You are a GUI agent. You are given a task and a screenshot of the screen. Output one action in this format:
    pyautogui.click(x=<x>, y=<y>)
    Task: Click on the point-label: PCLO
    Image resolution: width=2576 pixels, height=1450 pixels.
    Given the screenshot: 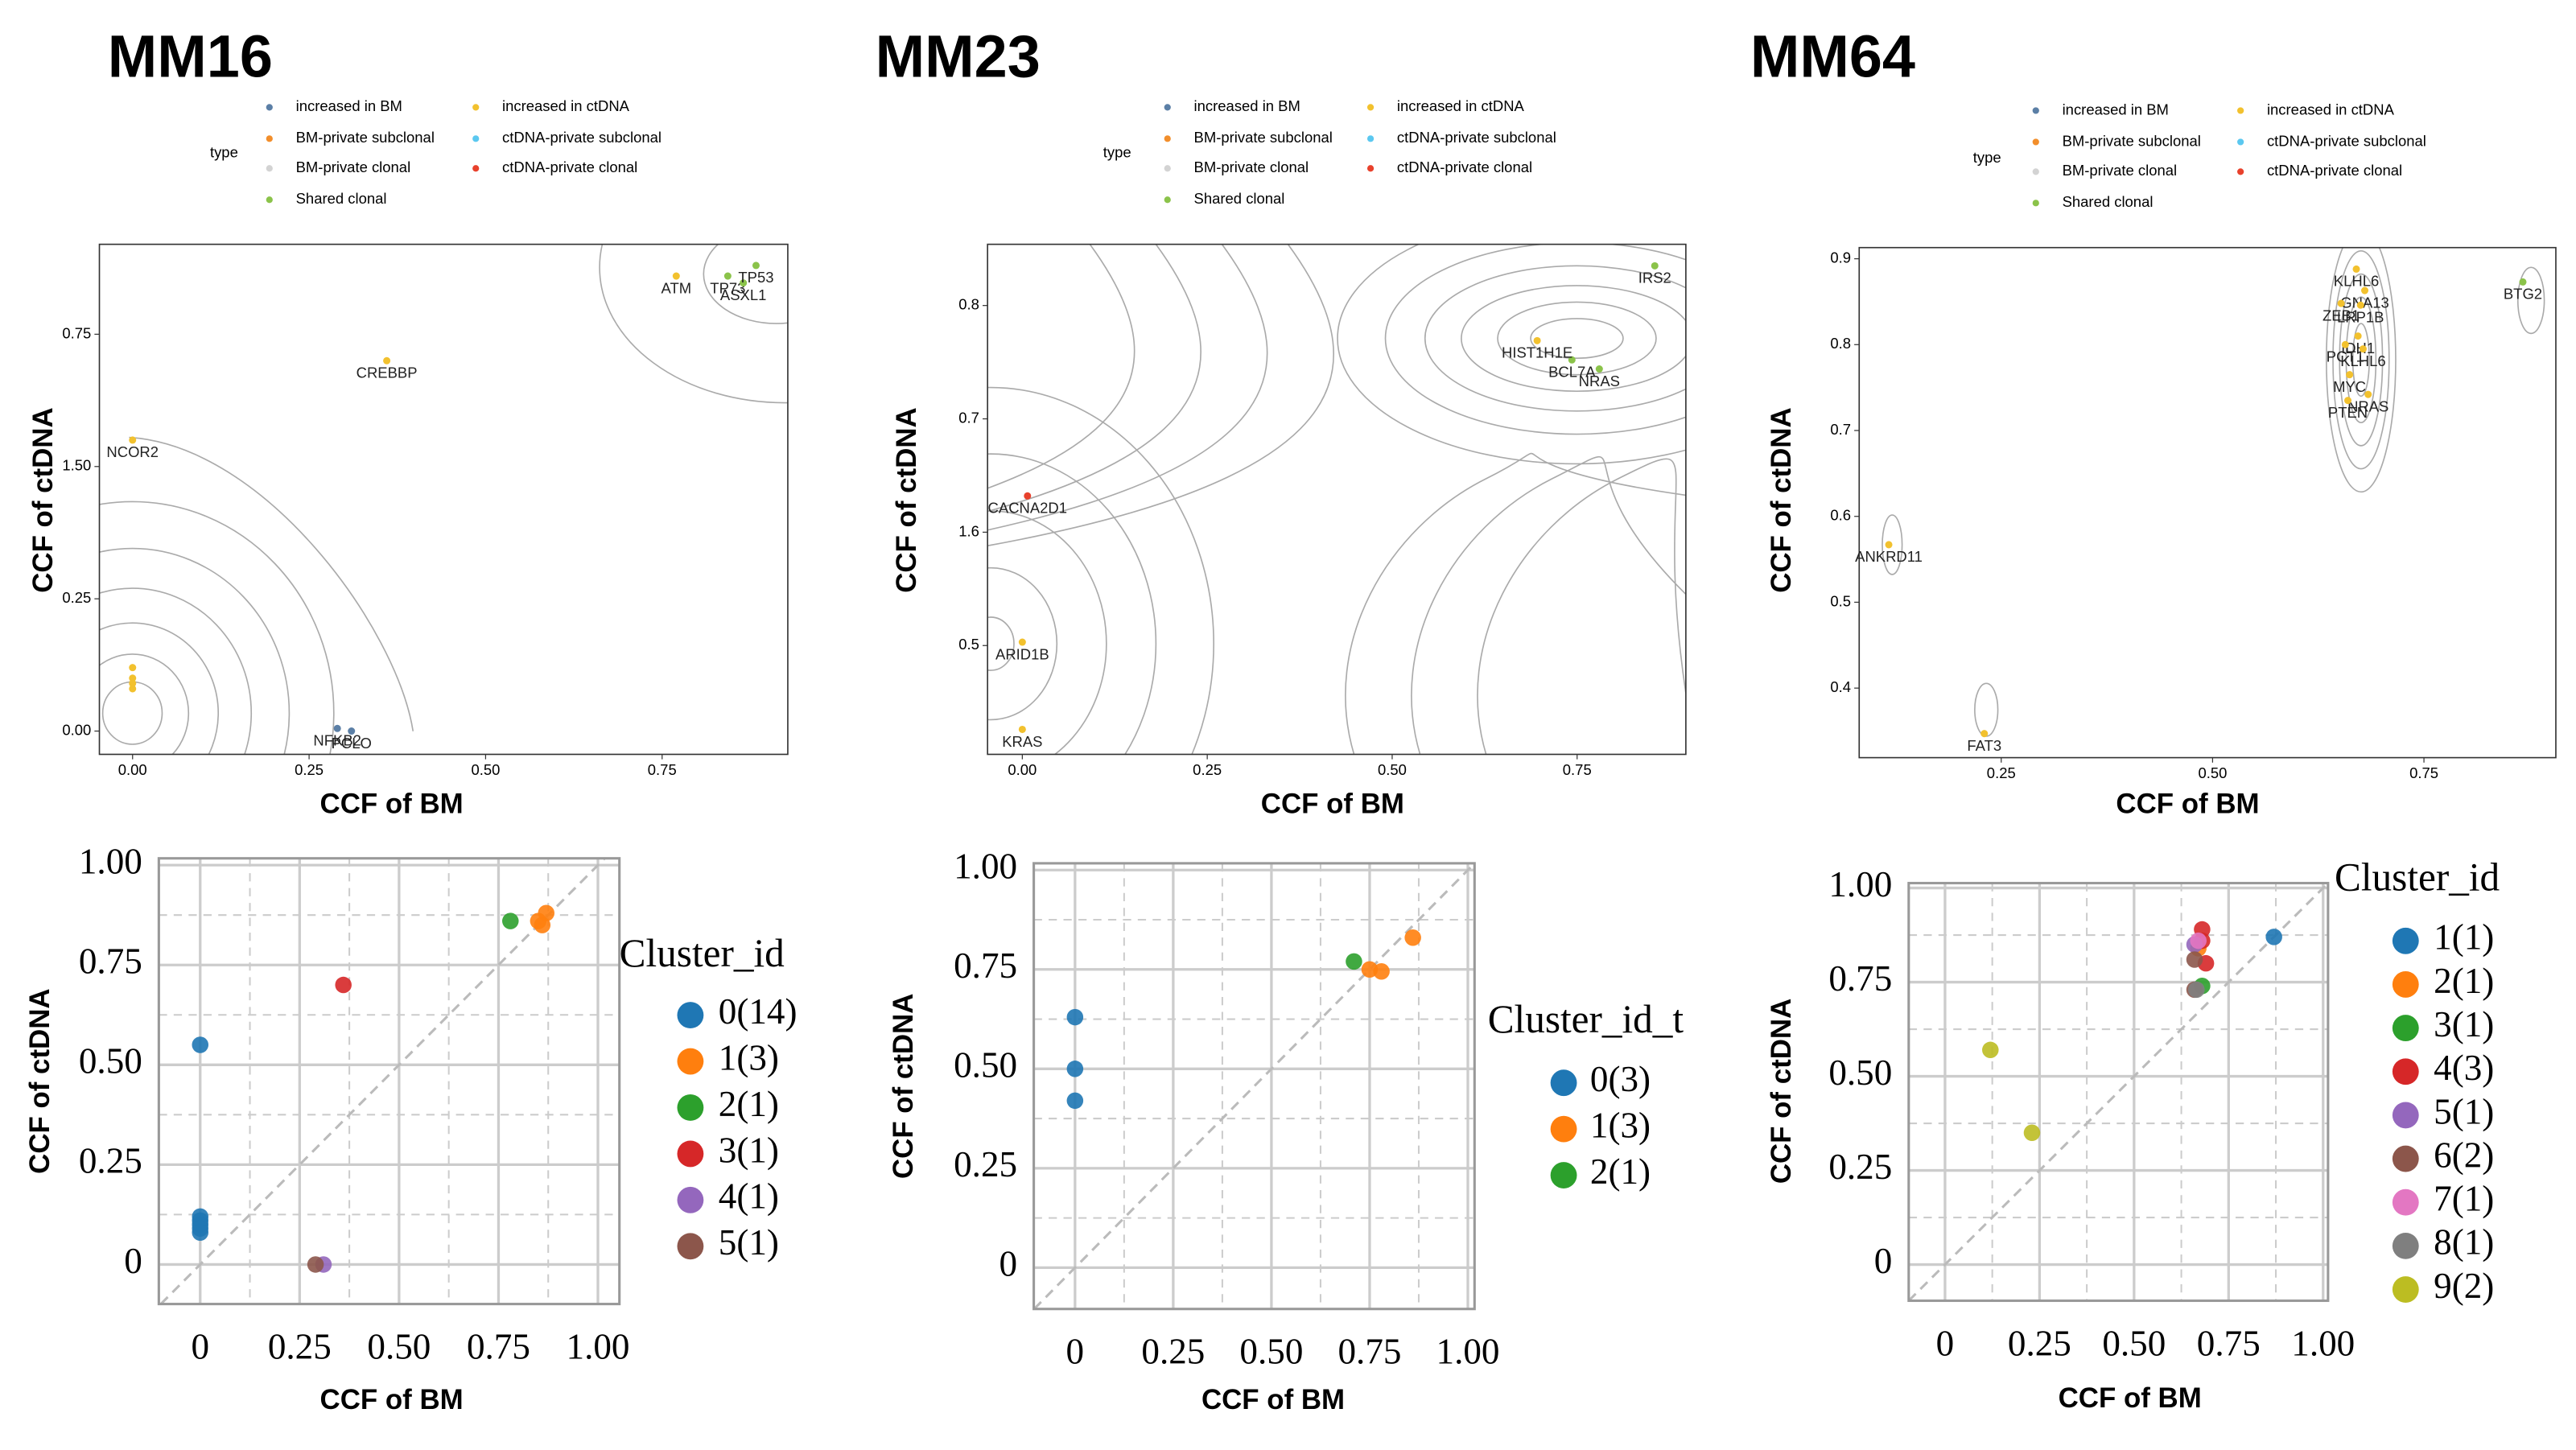 What is the action you would take?
    pyautogui.click(x=352, y=743)
    